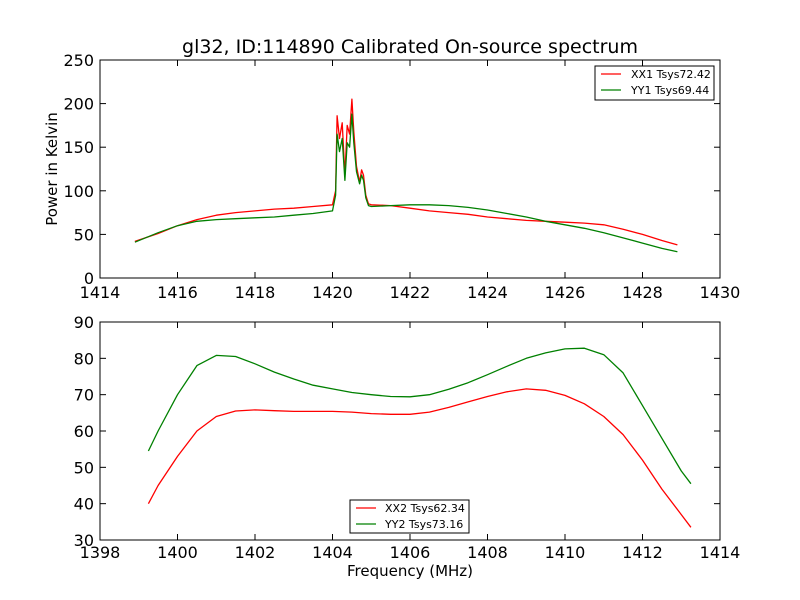  I want to click on top-x-tick-label: 1416, so click(177, 292).